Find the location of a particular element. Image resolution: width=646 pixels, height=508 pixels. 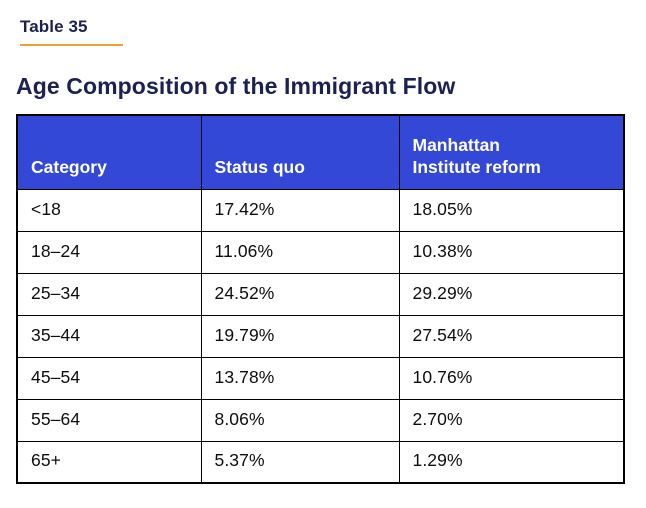

cell-status-quo: 11.06% is located at coordinates (300, 252).